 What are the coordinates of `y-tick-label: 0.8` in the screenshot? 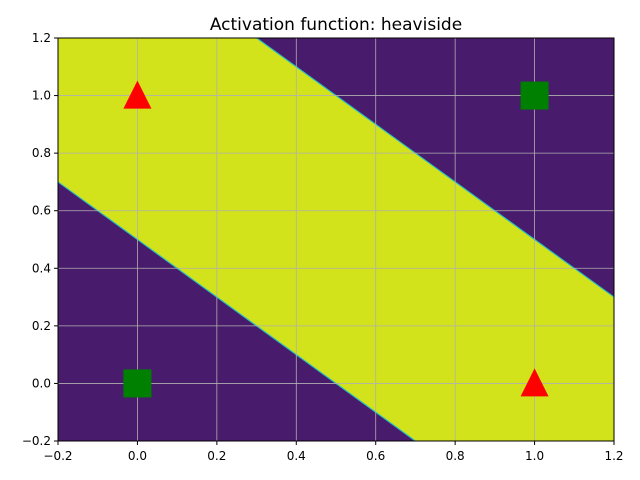 It's located at (41, 153).